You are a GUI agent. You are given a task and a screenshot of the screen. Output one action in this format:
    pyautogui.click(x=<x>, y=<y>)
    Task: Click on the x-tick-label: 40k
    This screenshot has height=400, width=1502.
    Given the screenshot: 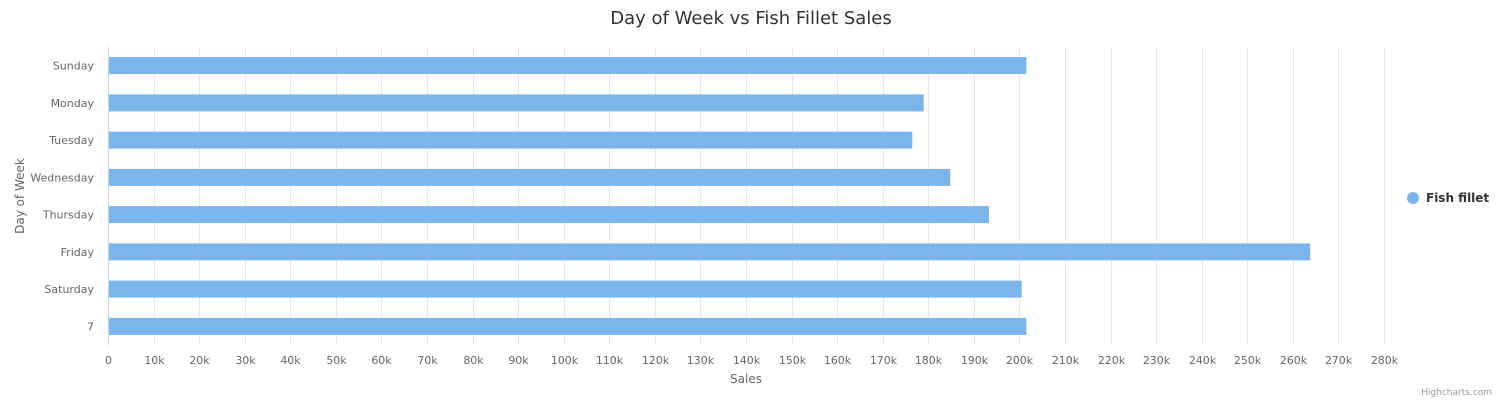 What is the action you would take?
    pyautogui.click(x=290, y=360)
    